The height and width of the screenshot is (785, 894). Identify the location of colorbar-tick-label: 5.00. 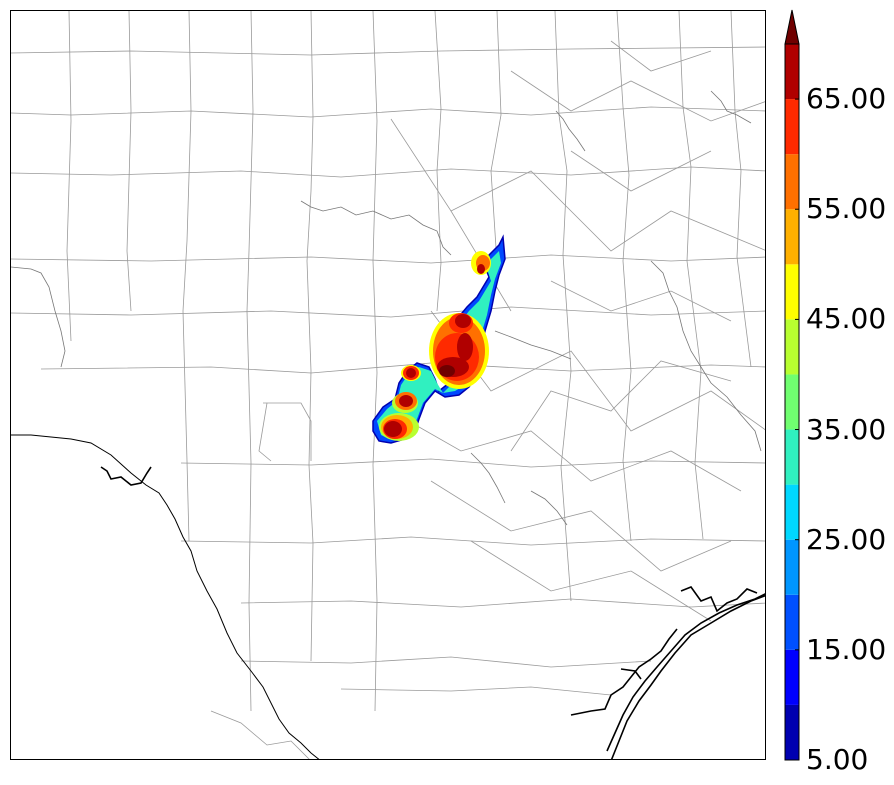
(837, 759).